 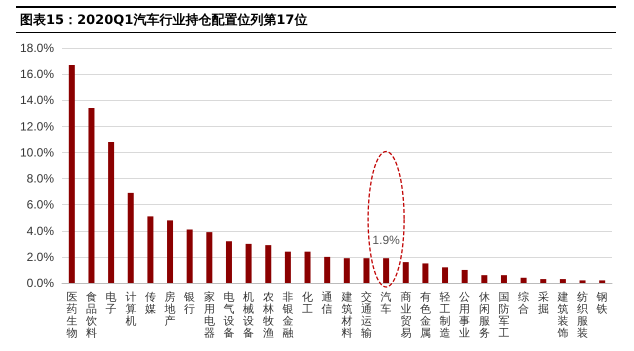 I want to click on x-tick-label: 公用事业, so click(x=464, y=315).